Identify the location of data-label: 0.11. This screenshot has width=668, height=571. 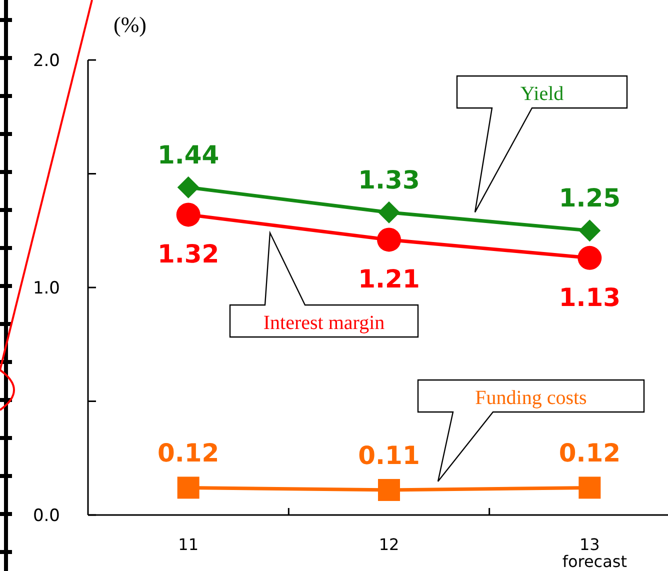
(389, 455).